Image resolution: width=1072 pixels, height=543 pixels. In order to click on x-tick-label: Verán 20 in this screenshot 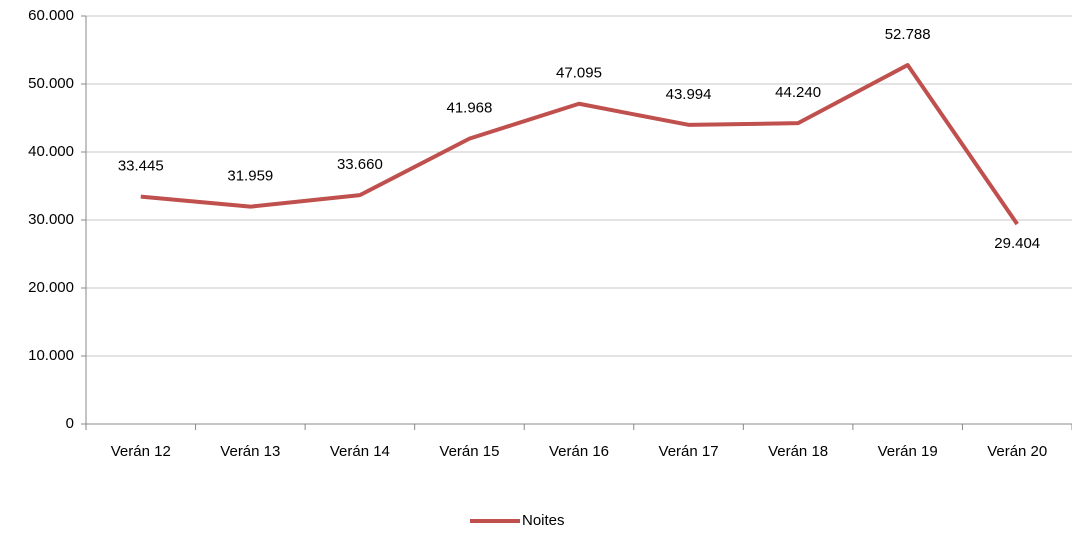, I will do `click(1017, 451)`.